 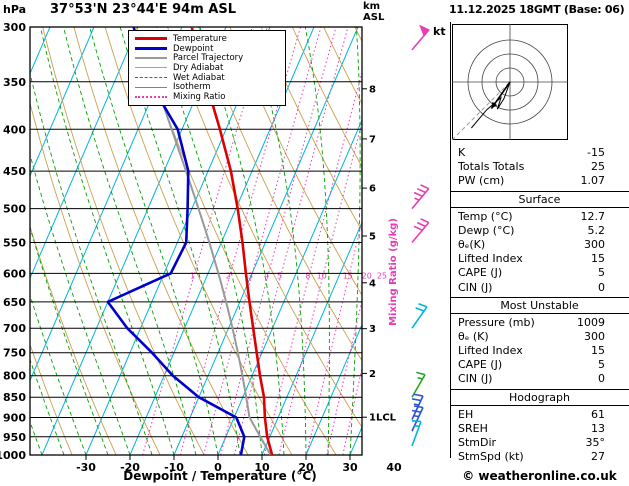 I want to click on stat-value: 1009, so click(x=591, y=322).